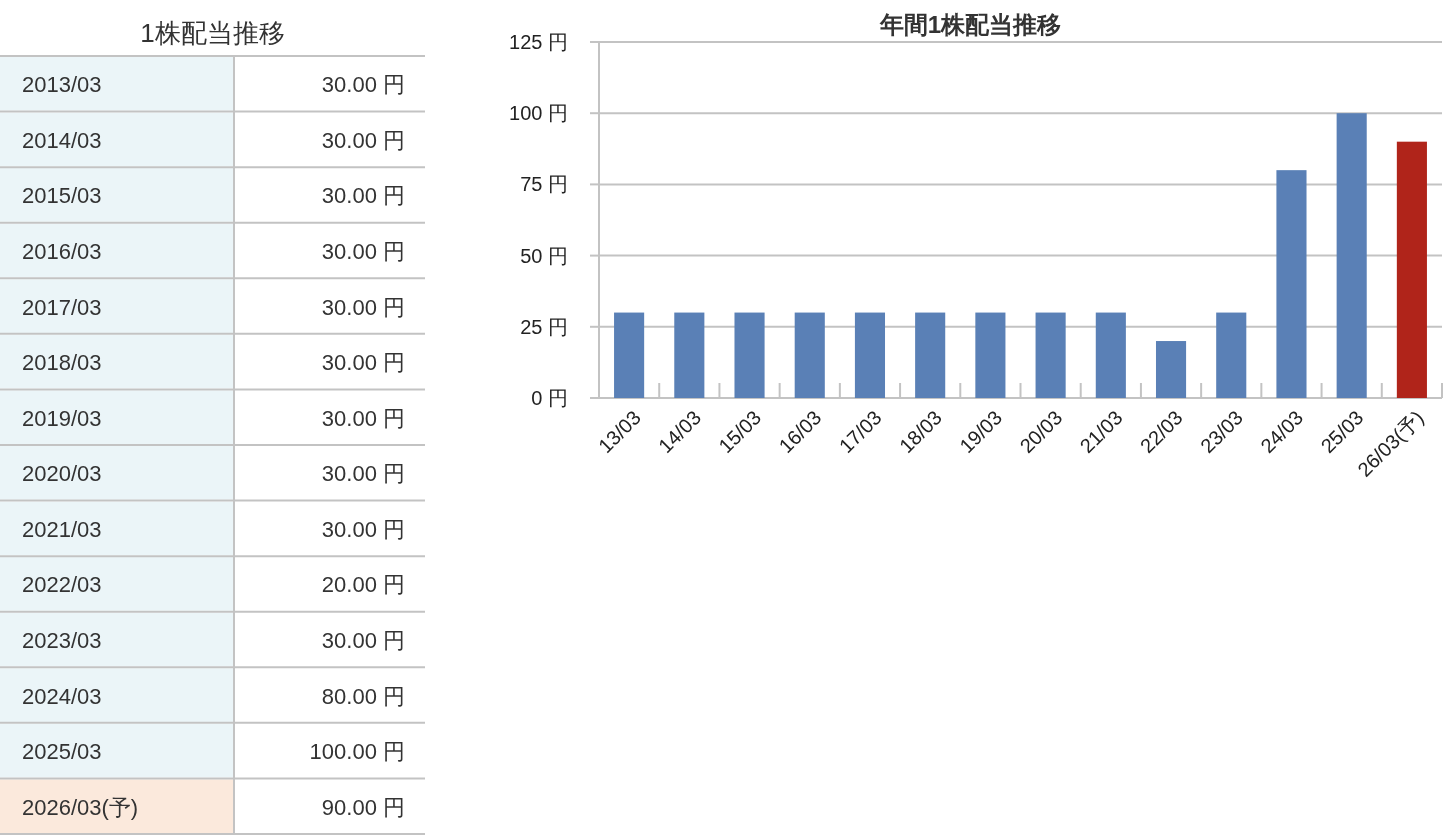 Image resolution: width=1454 pixels, height=838 pixels. What do you see at coordinates (62, 696) in the screenshot?
I see `row-label: 2024/03` at bounding box center [62, 696].